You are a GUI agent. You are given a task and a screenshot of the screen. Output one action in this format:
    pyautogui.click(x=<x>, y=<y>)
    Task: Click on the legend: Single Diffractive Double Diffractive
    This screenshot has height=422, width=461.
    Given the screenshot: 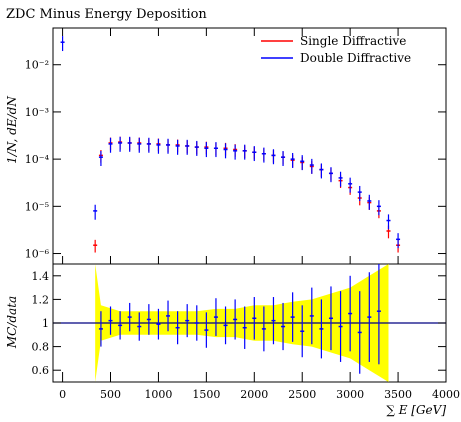 What is the action you would take?
    pyautogui.click(x=336, y=49)
    